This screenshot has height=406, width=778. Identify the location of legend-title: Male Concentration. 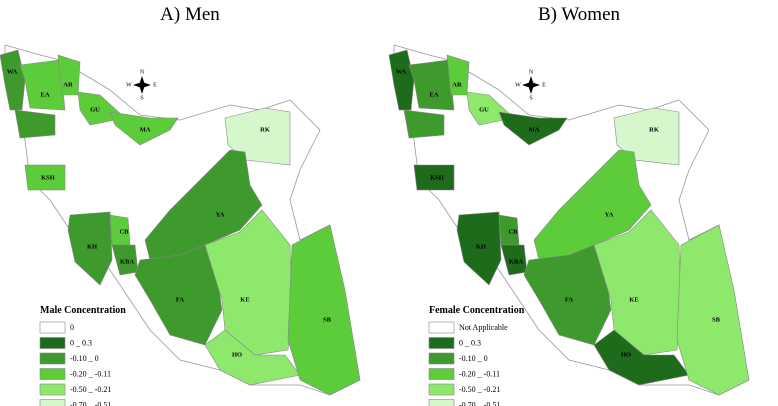
(83, 310).